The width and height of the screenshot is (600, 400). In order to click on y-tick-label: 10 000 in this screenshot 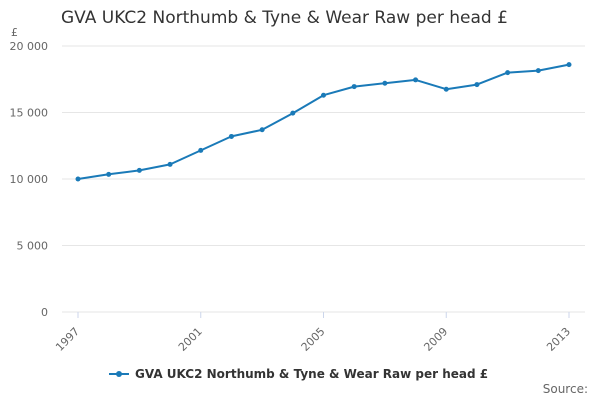, I will do `click(29, 179)`.